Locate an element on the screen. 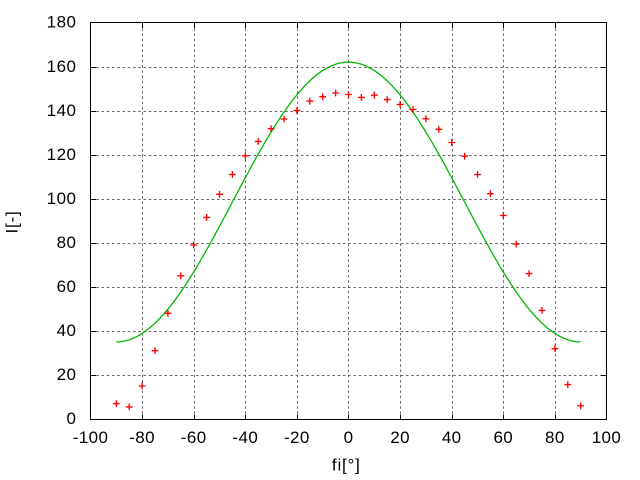 This screenshot has height=480, width=640. svg-text: I[-] is located at coordinates (11, 221).